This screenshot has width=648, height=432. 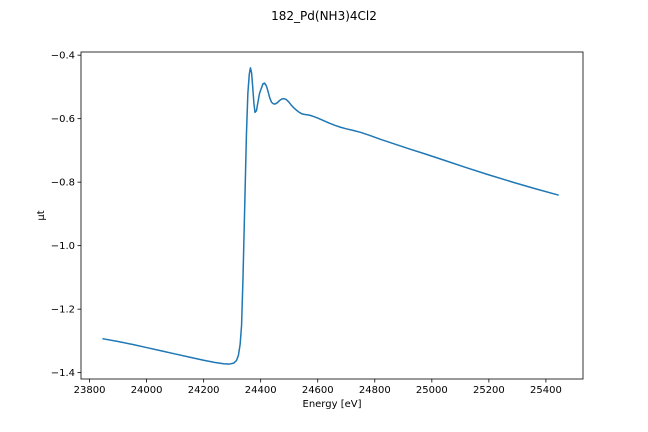 What do you see at coordinates (204, 390) in the screenshot?
I see `x-tick-label: 24200` at bounding box center [204, 390].